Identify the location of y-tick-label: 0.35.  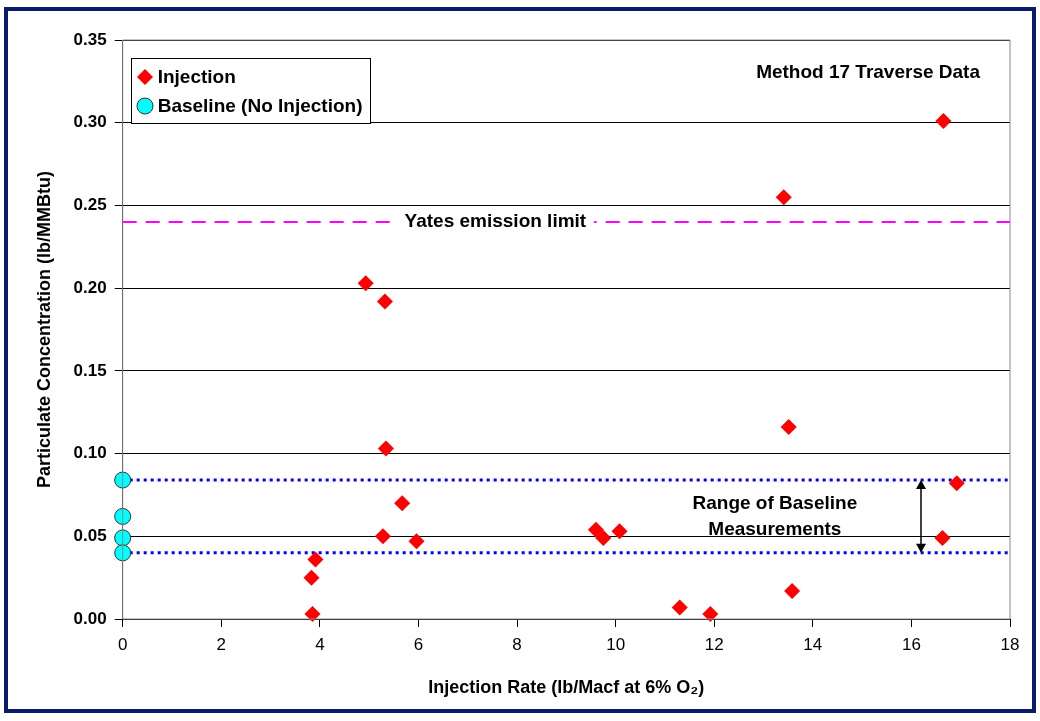
(90, 39).